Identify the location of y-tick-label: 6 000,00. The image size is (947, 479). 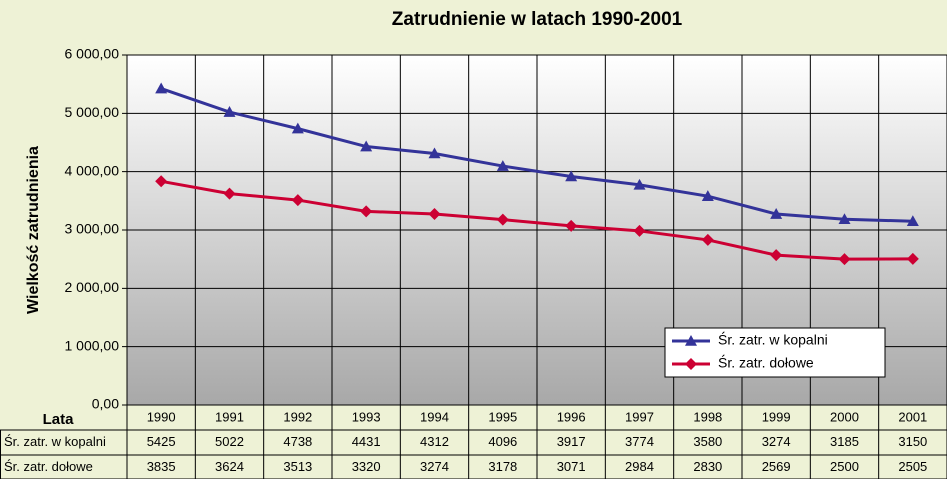
(92, 54).